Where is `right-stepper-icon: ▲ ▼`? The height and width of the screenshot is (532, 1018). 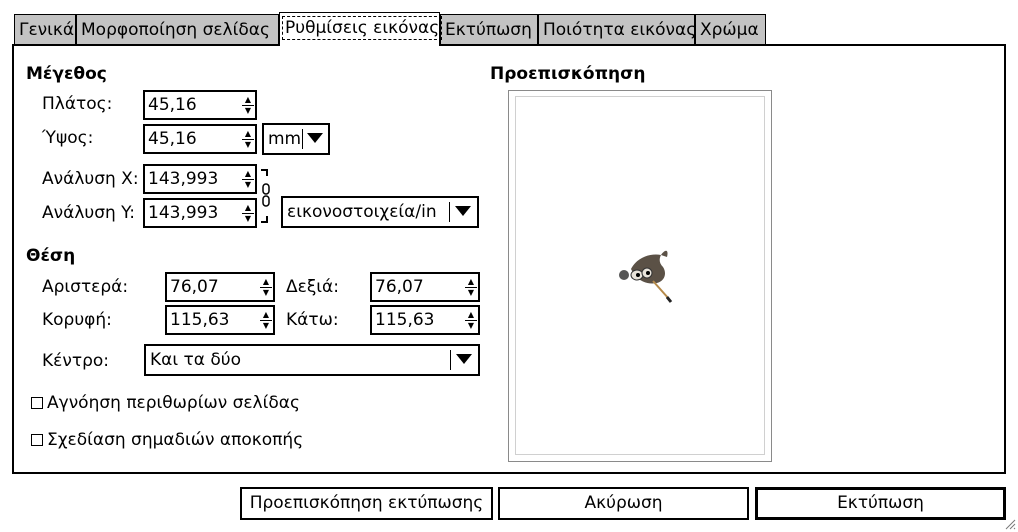 right-stepper-icon: ▲ ▼ is located at coordinates (471, 287).